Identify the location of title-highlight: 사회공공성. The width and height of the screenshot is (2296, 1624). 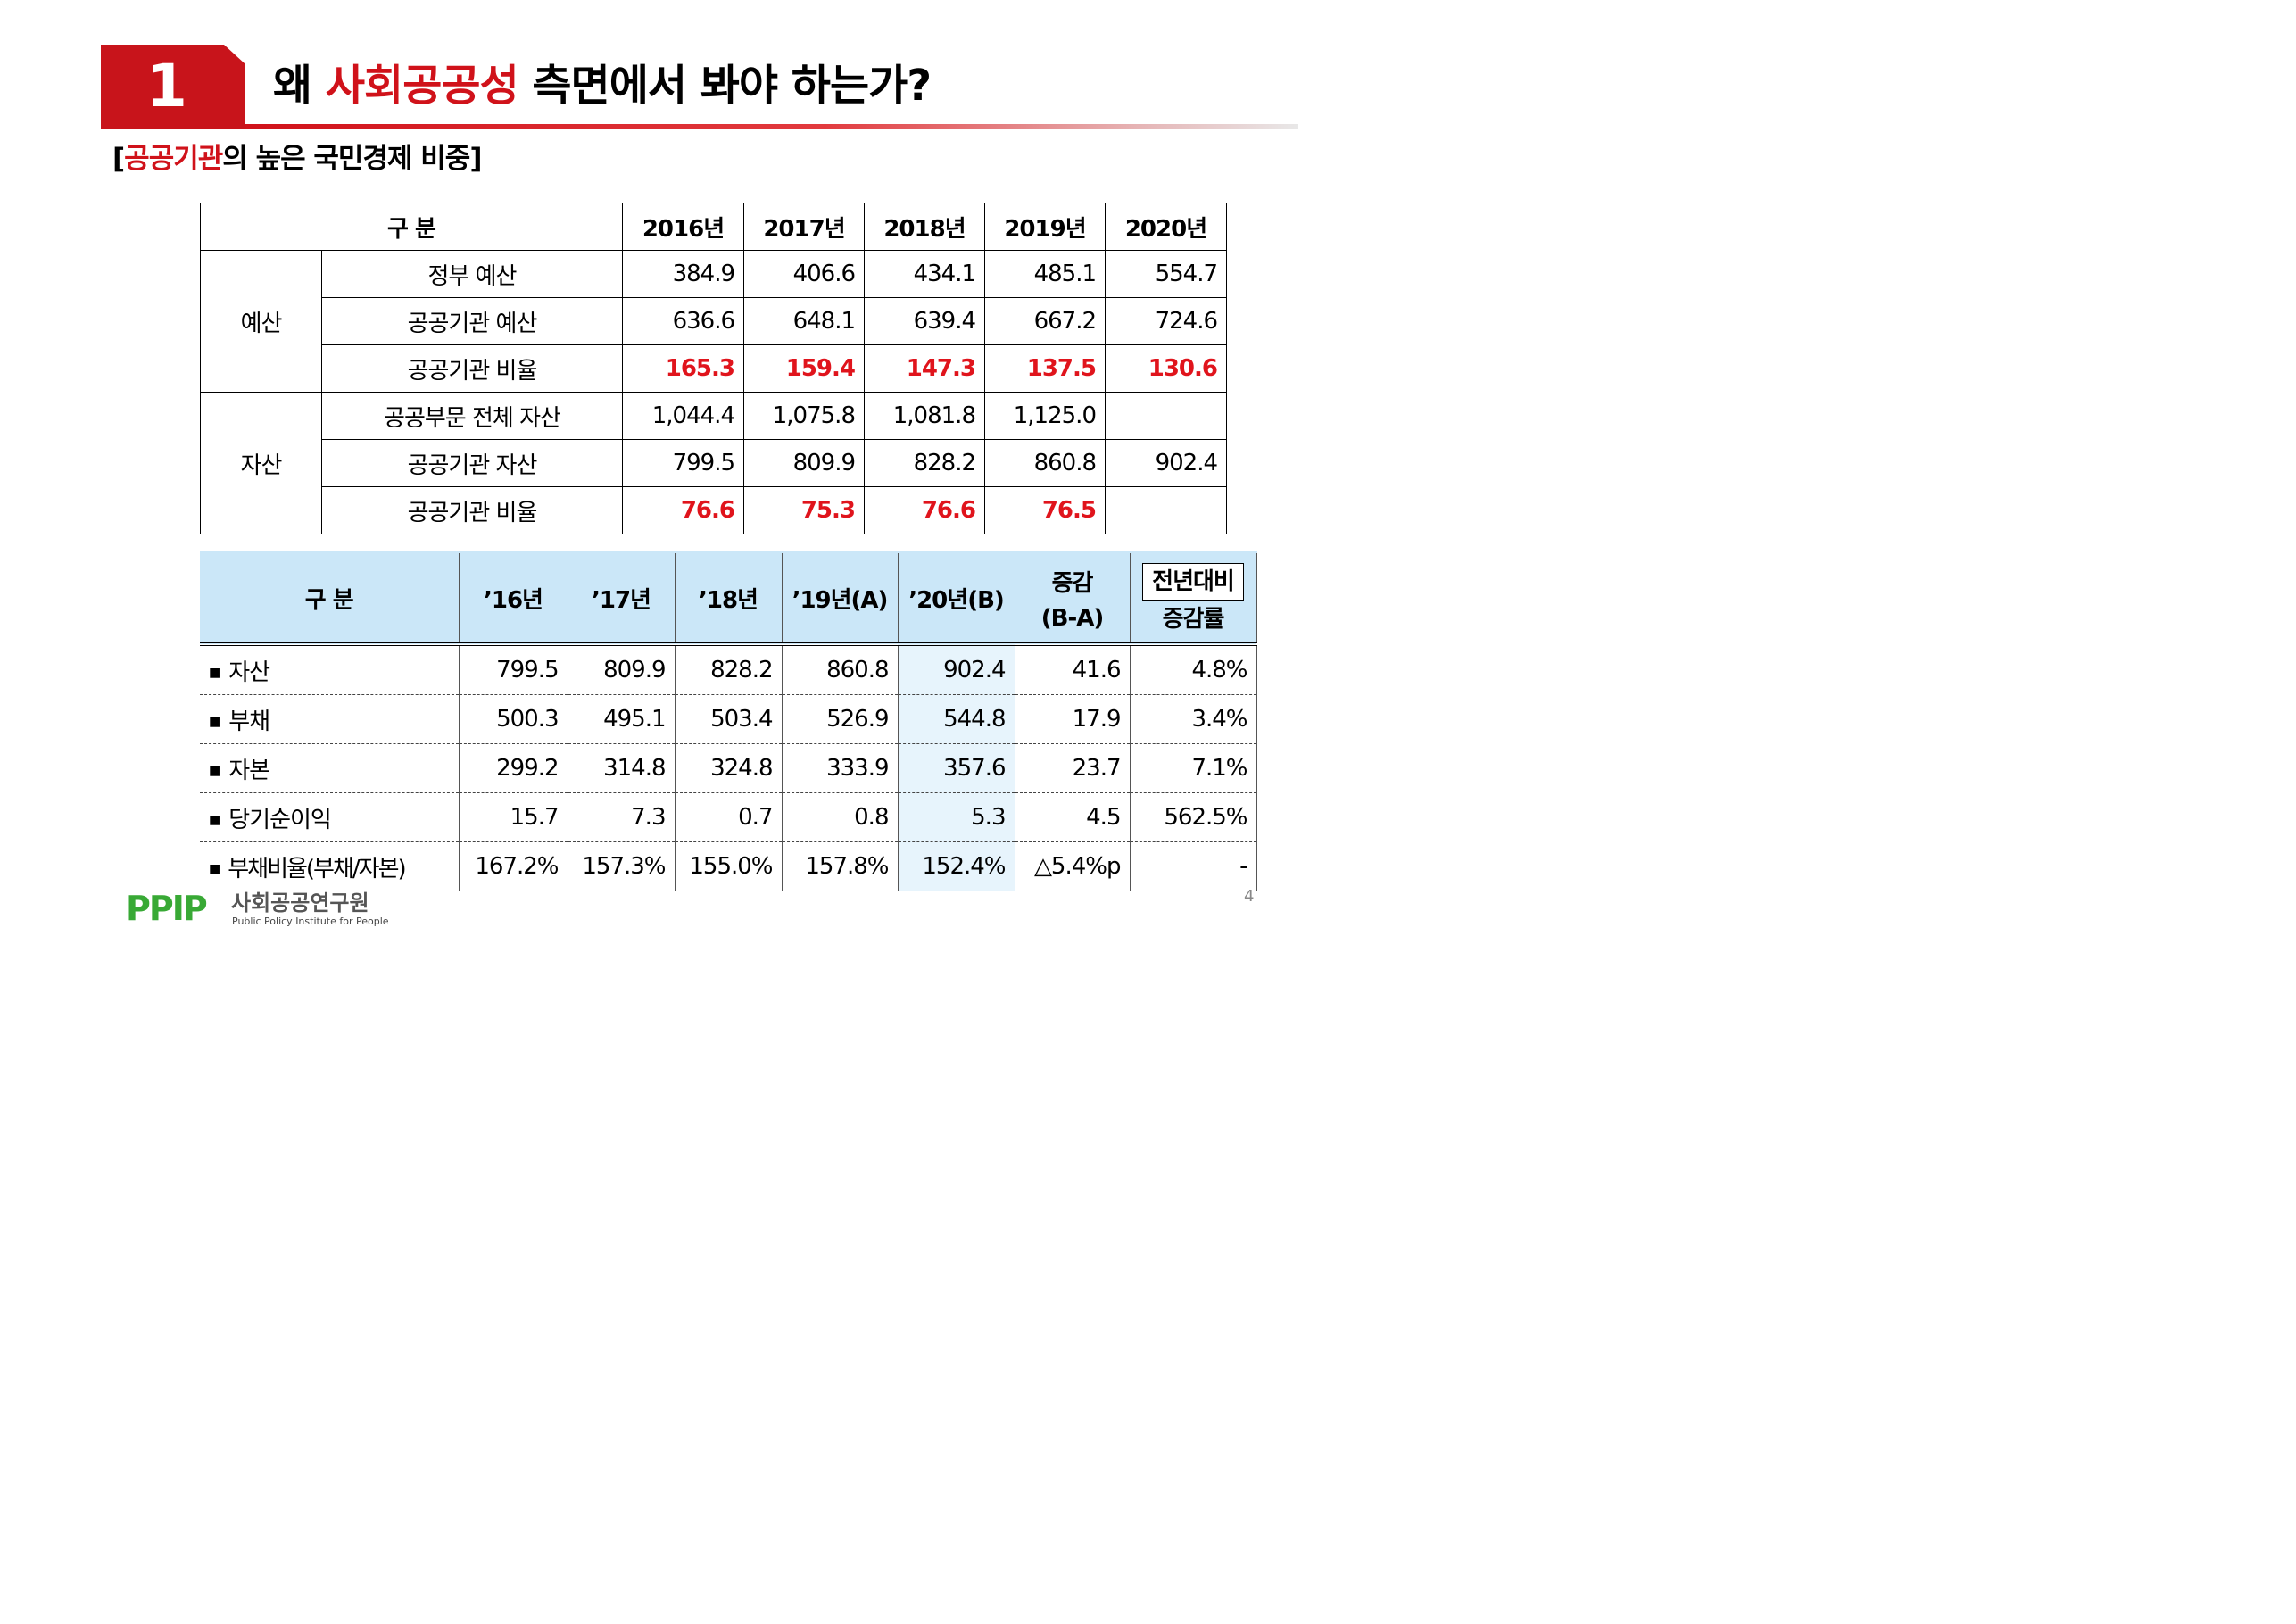
(422, 86).